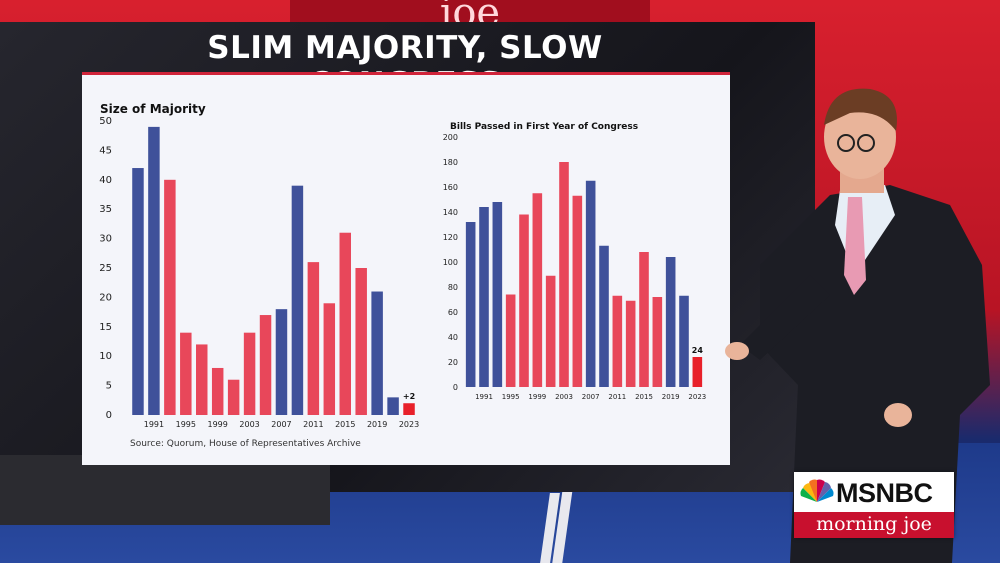 The height and width of the screenshot is (563, 1000). What do you see at coordinates (450, 187) in the screenshot?
I see `y-tick-label: 160` at bounding box center [450, 187].